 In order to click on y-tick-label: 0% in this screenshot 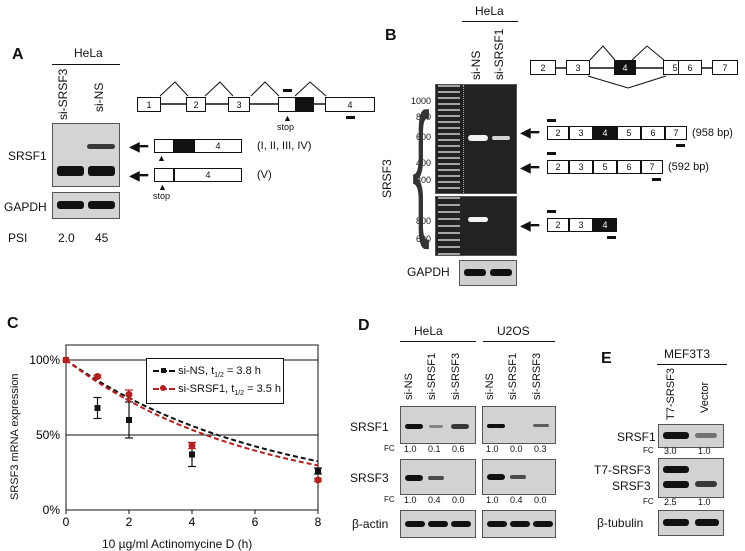, I will do `click(52, 510)`.